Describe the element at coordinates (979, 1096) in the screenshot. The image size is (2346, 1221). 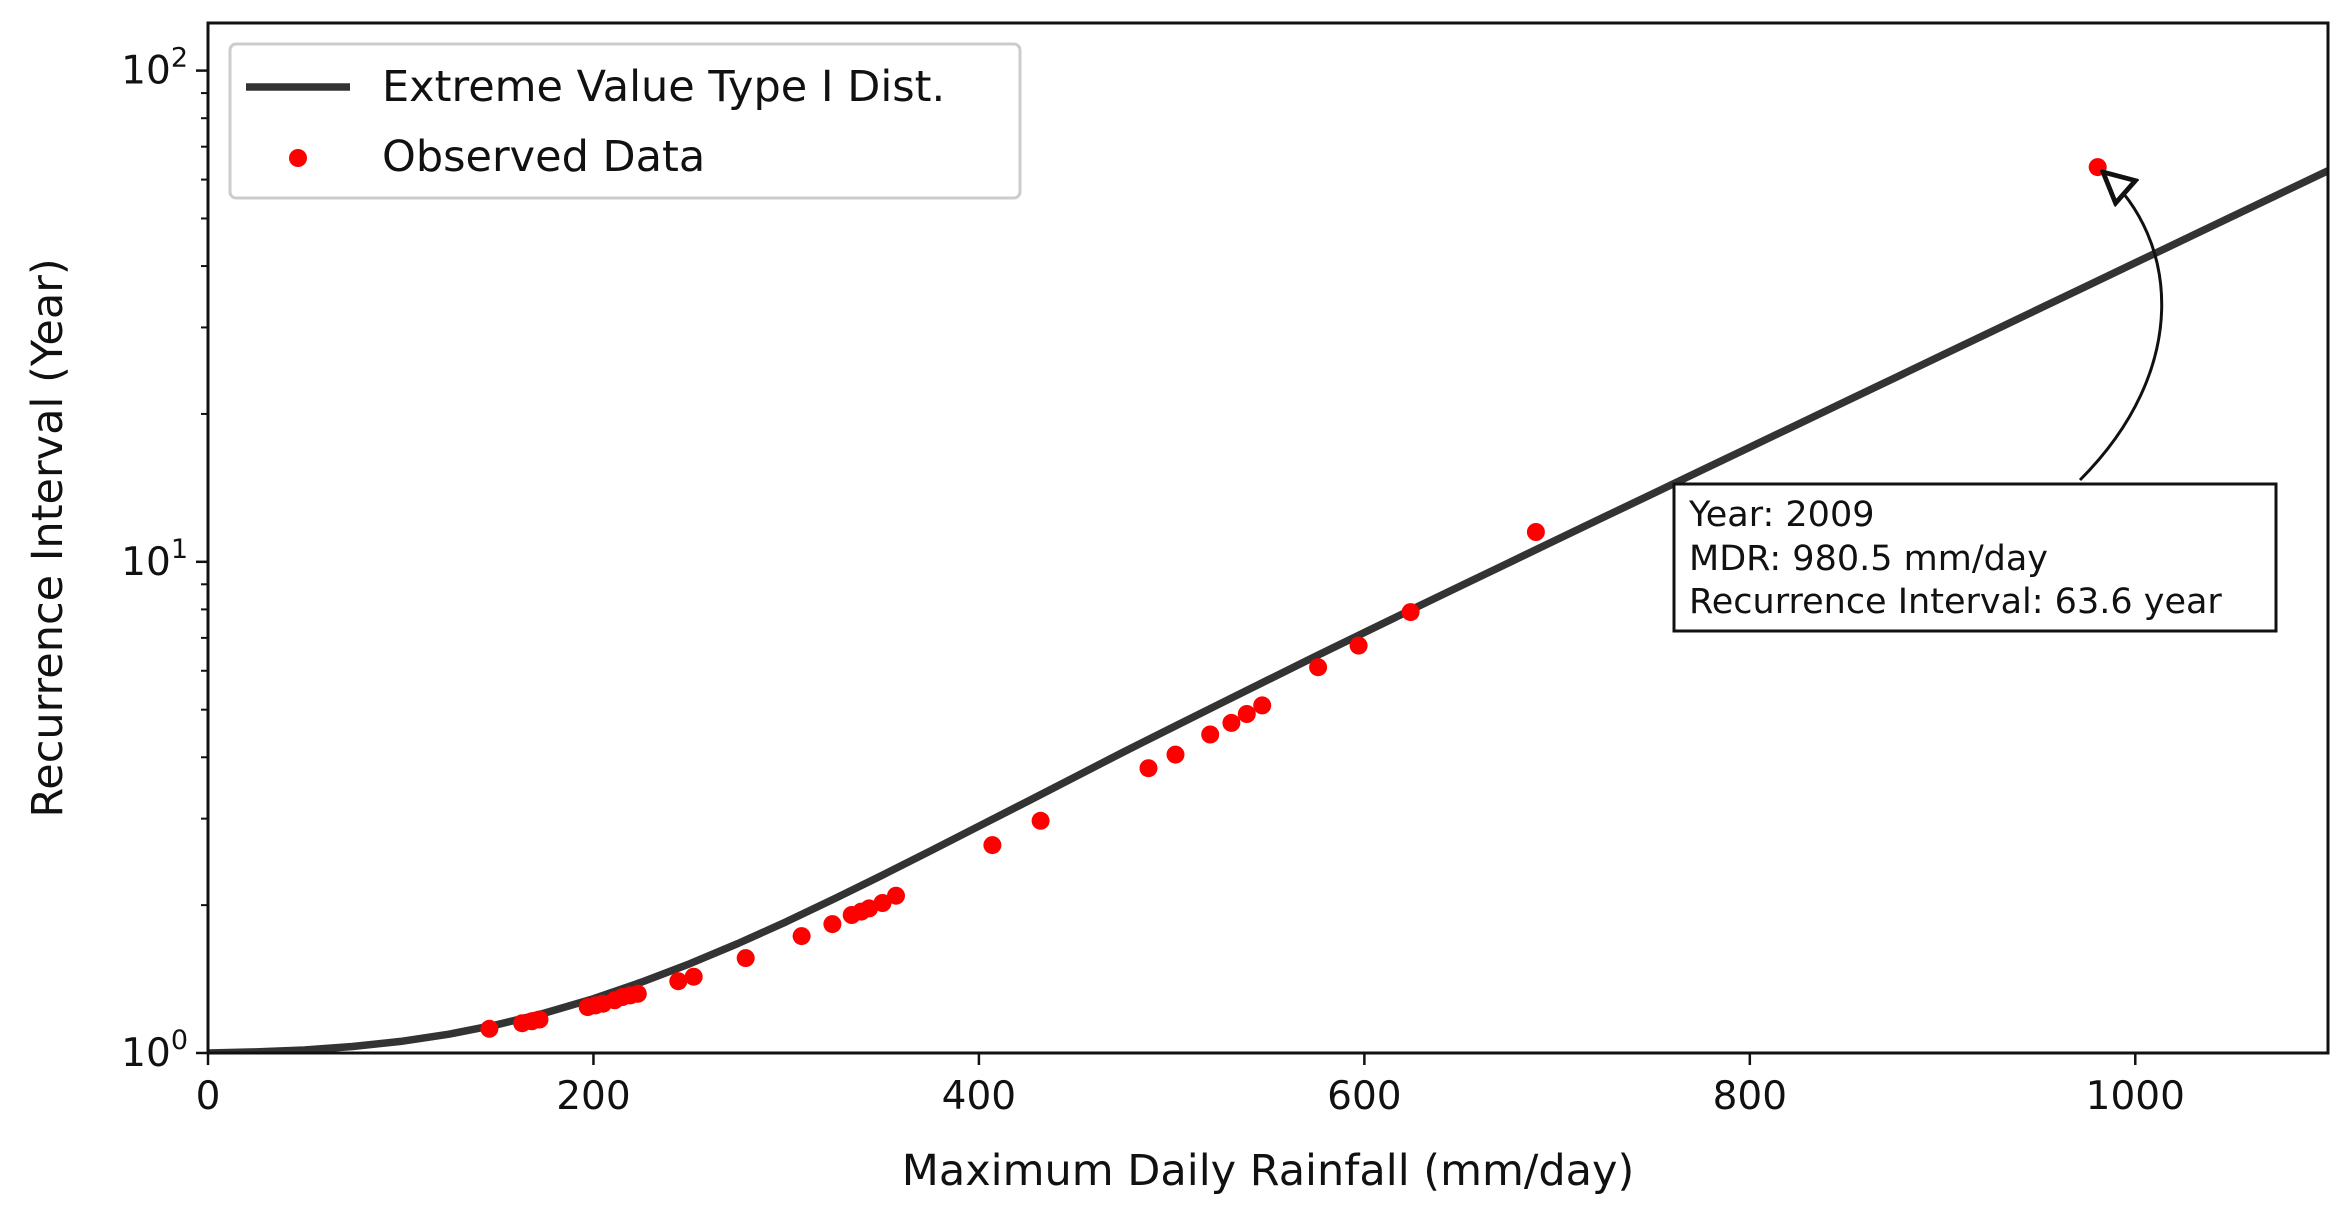
I see `x-tick-label: 400` at that location.